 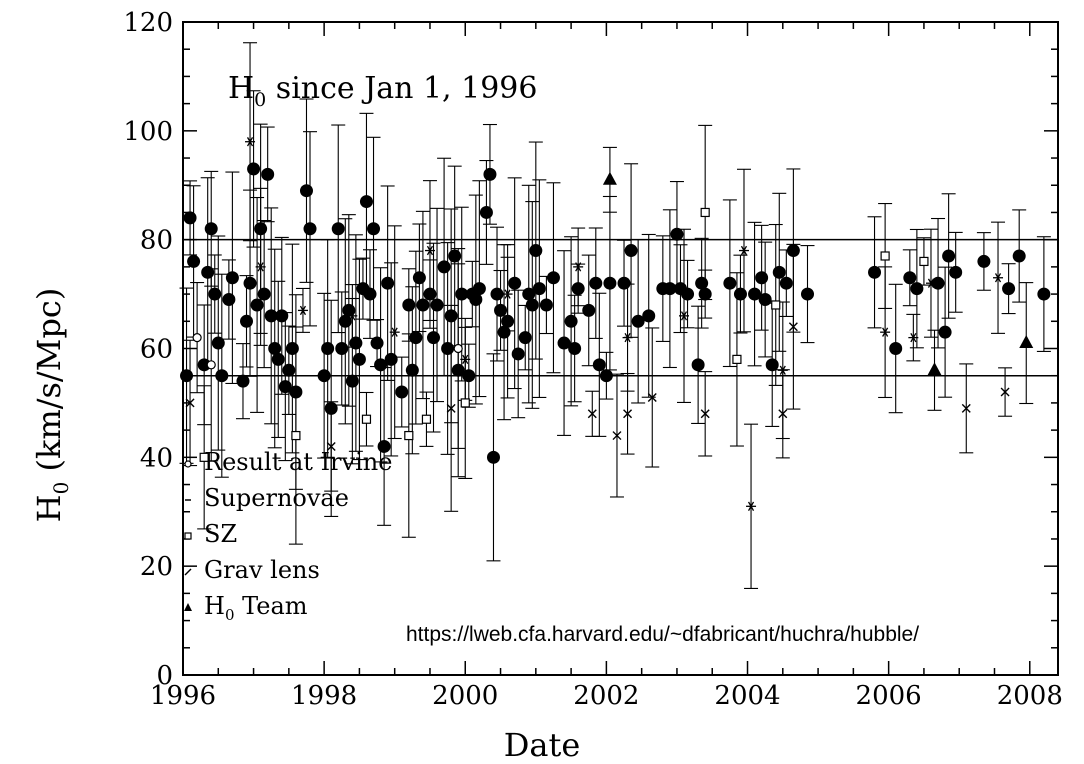 What do you see at coordinates (188, 464) in the screenshot?
I see `legend-marker-irvine` at bounding box center [188, 464].